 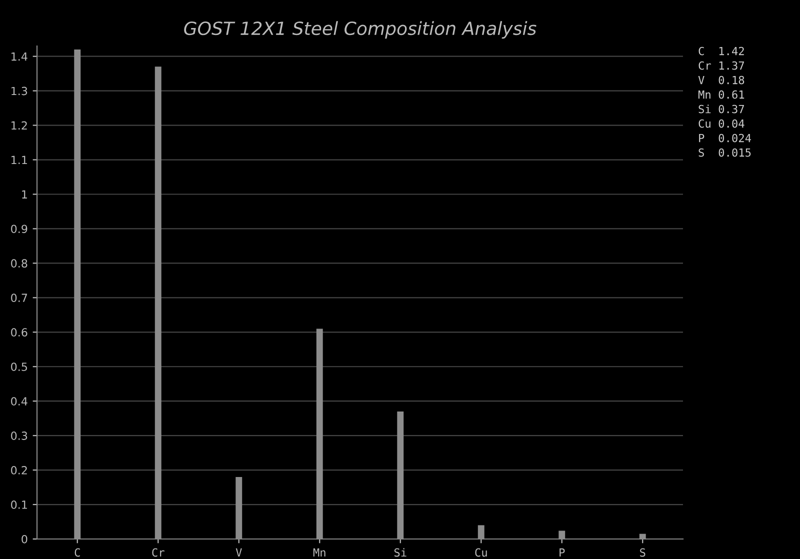 I want to click on y-tick-label: 0.6, so click(x=19, y=332).